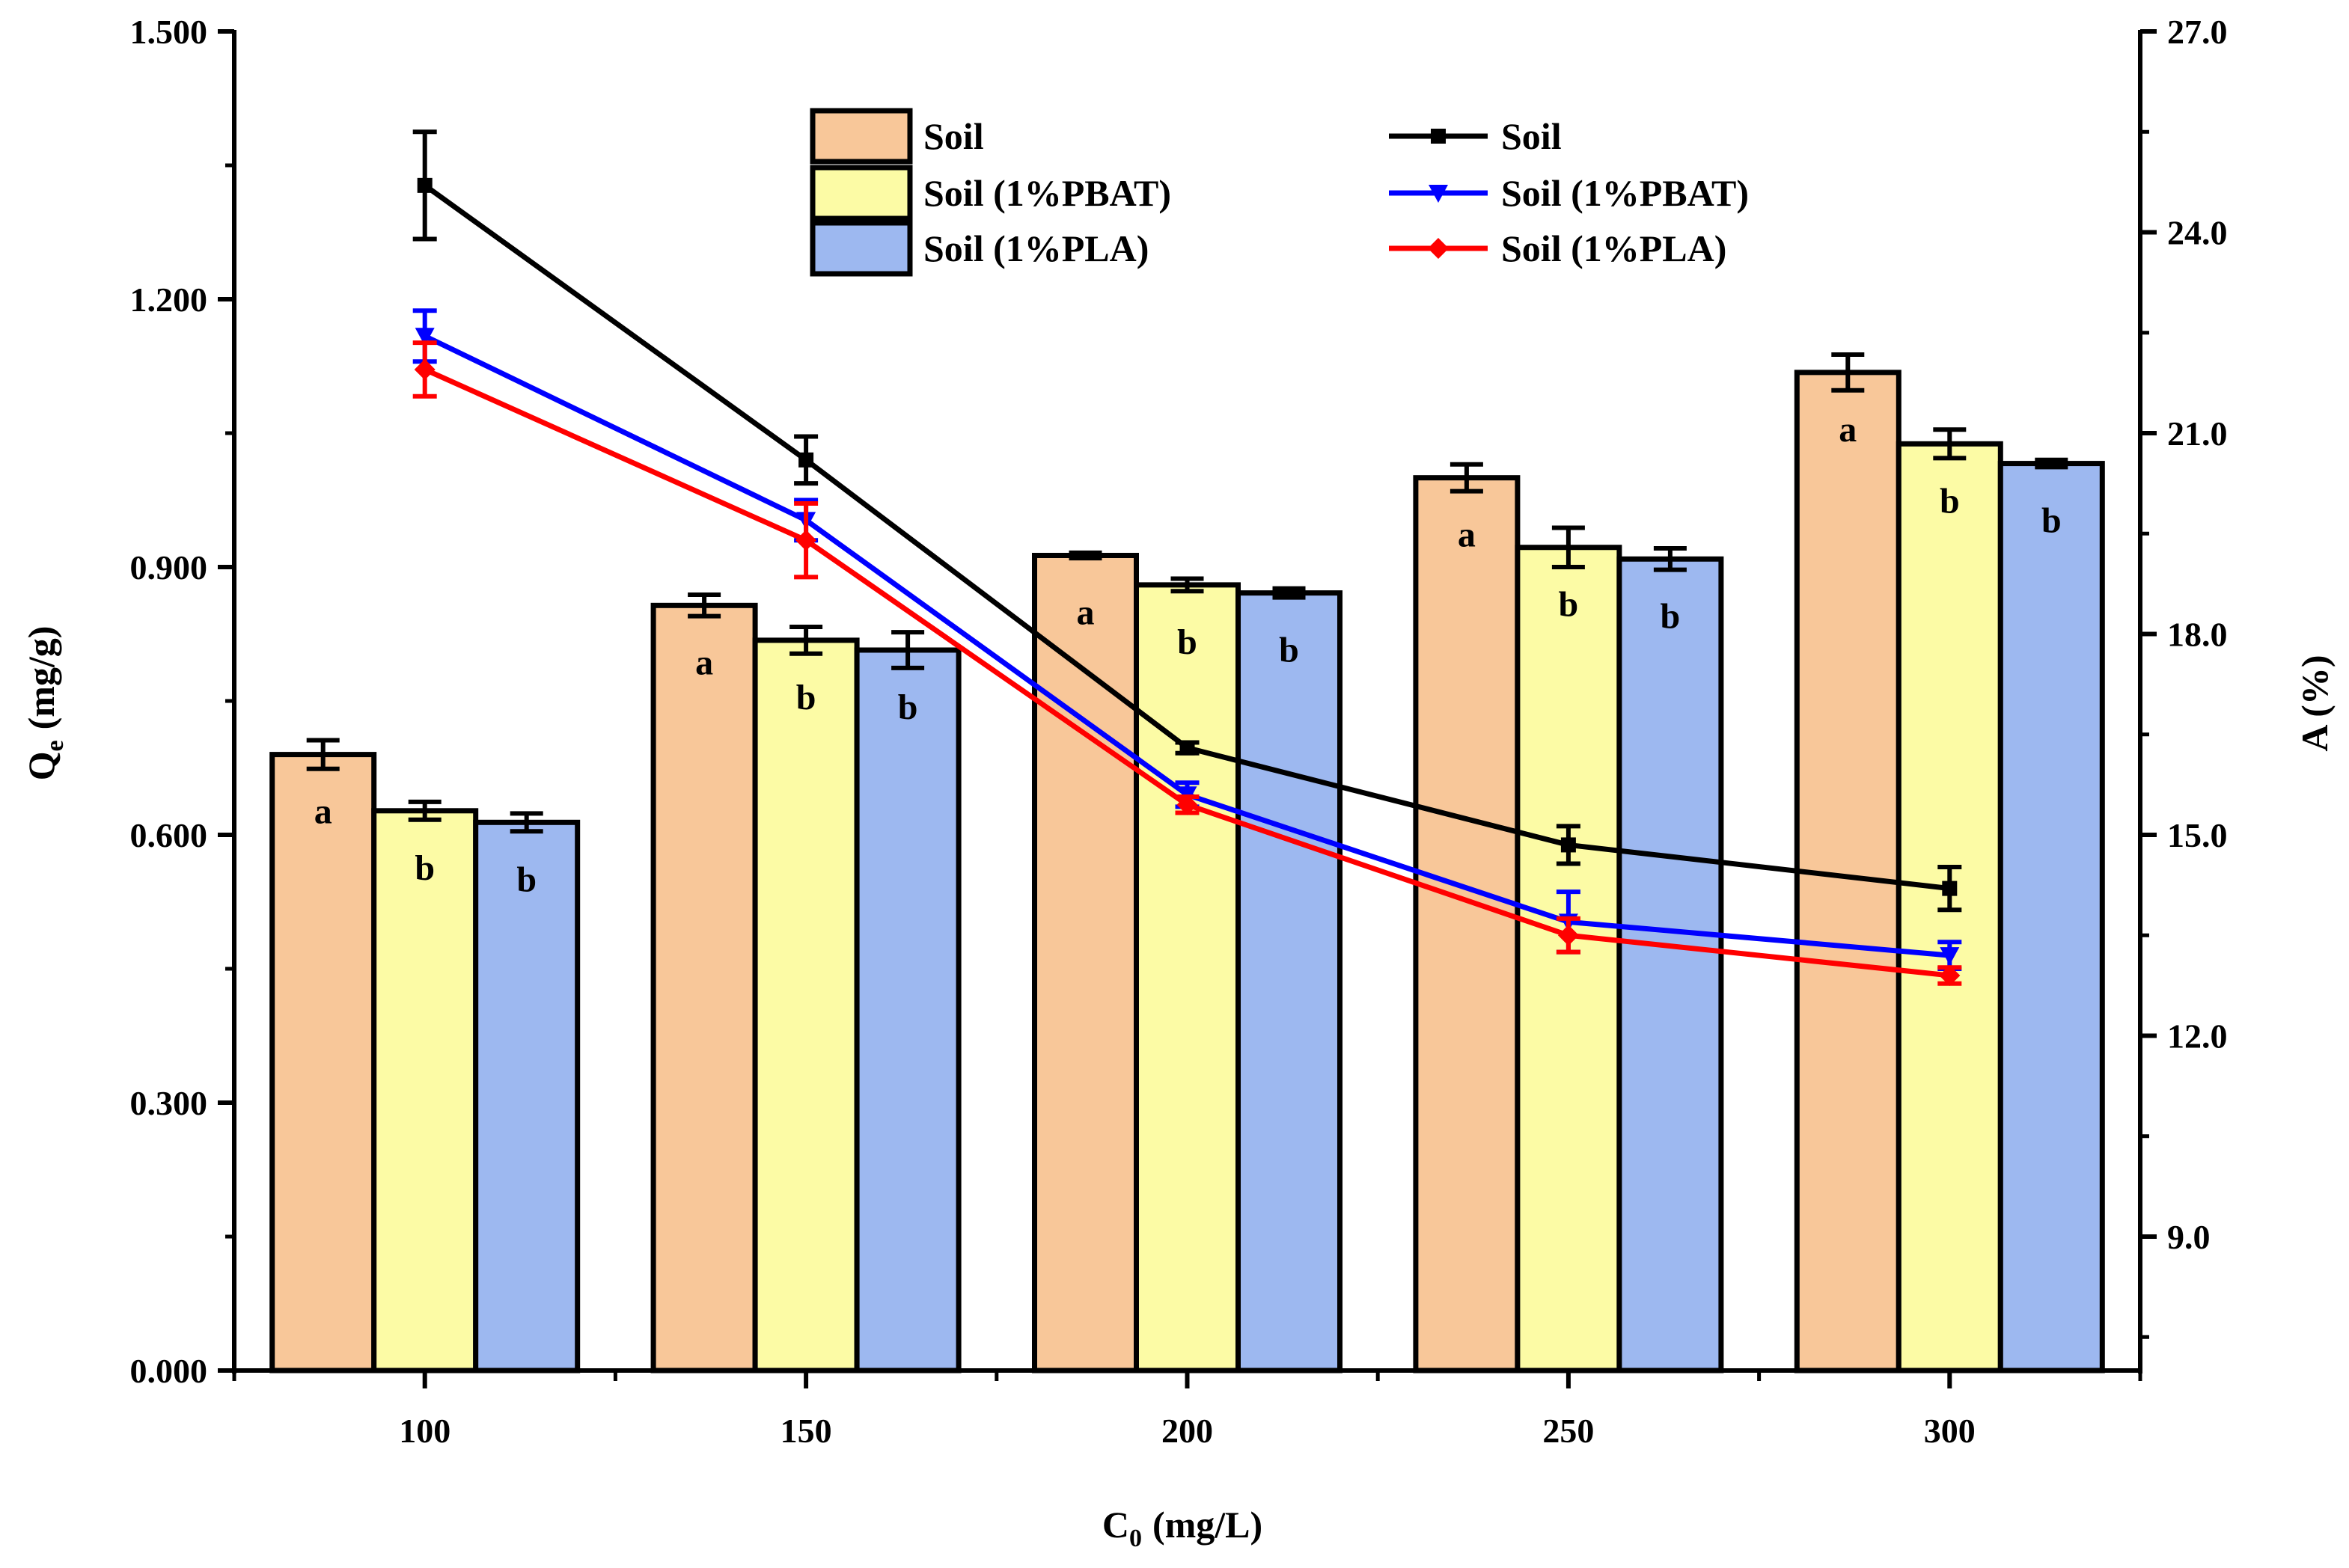 This screenshot has height=1568, width=2349. I want to click on y2-tick-label: 9.0, so click(2189, 1237).